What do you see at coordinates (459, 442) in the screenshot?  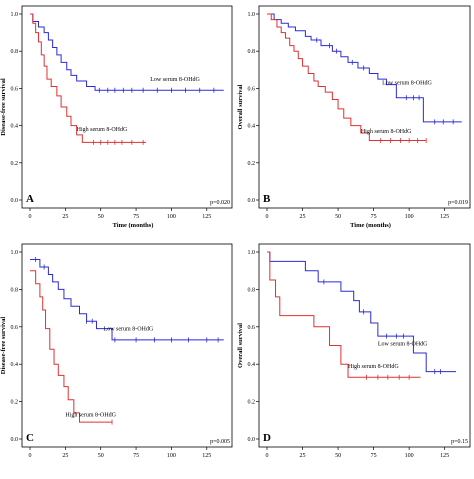 I see `p-value: p=0.15` at bounding box center [459, 442].